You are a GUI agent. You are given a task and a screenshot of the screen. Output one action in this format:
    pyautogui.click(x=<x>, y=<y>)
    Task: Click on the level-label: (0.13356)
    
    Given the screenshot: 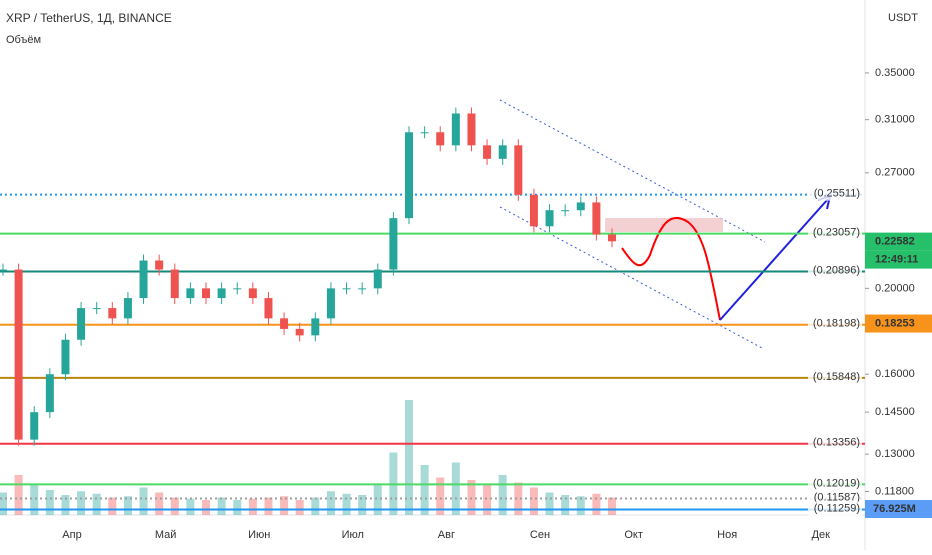 What is the action you would take?
    pyautogui.click(x=836, y=443)
    